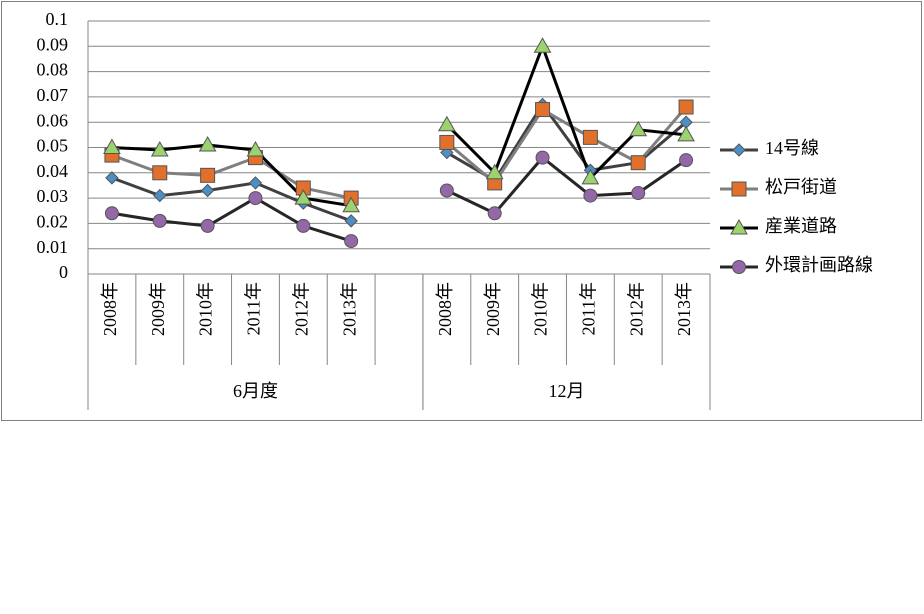 This screenshot has height=614, width=924. I want to click on group-label: 12月, so click(566, 391).